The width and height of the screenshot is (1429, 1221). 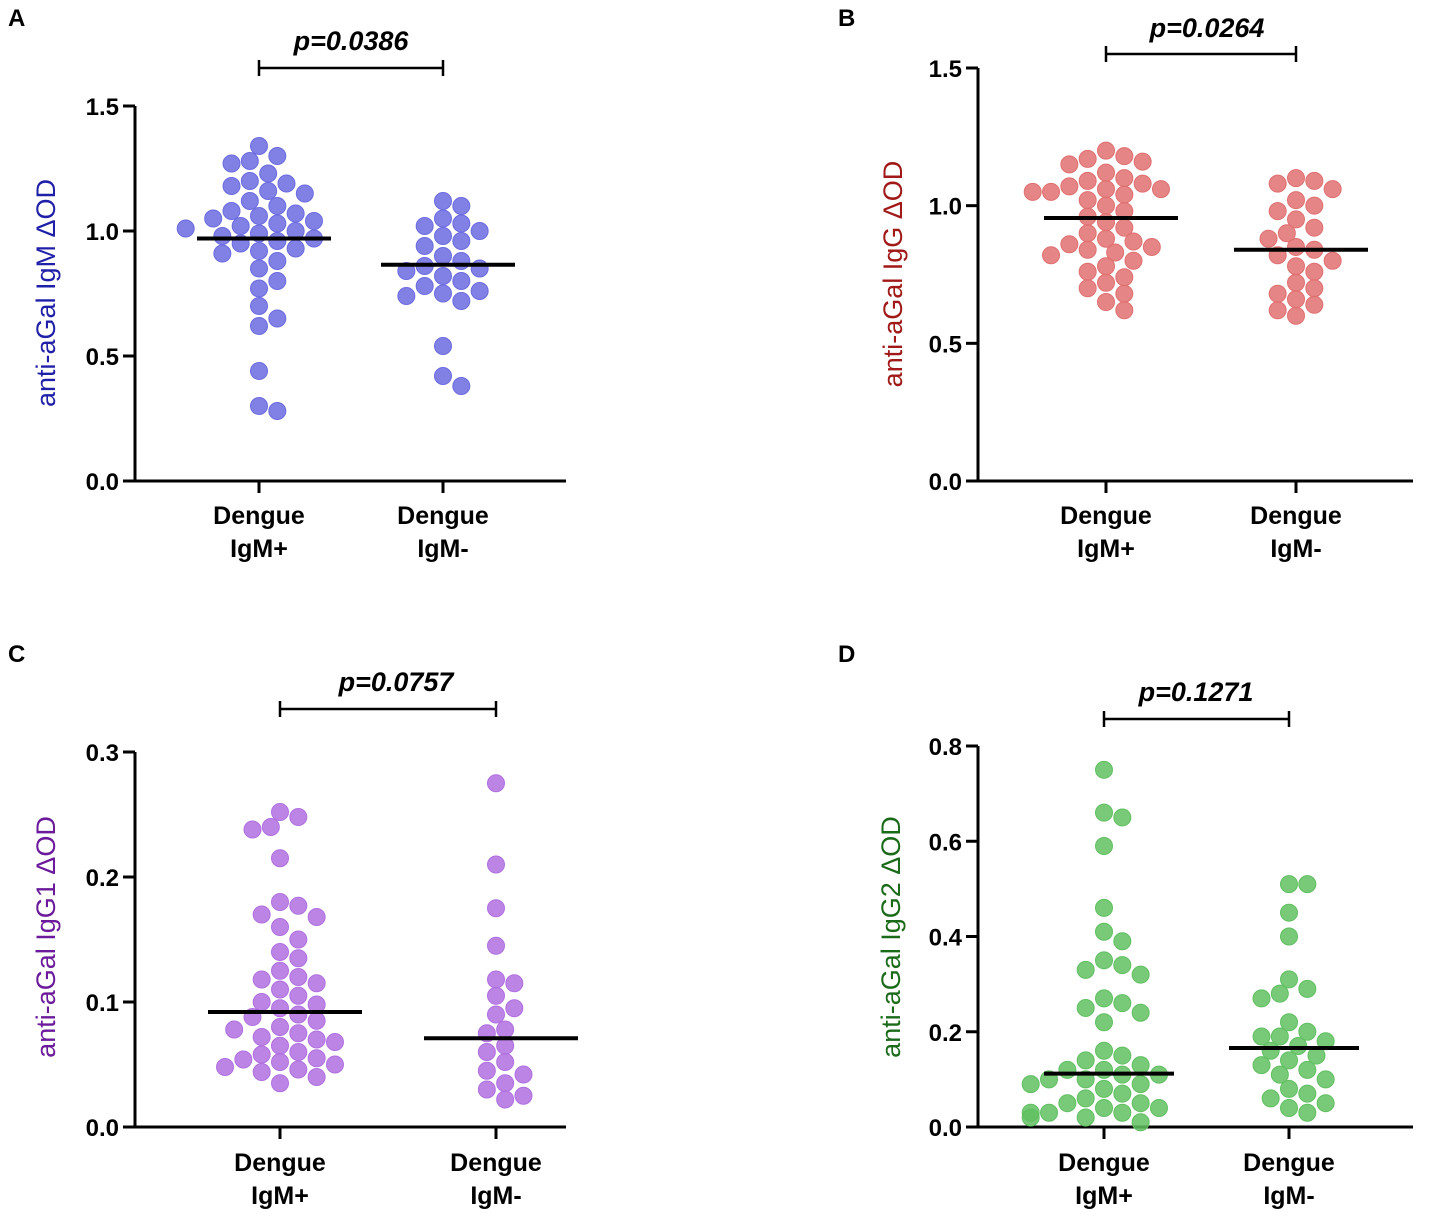 I want to click on panel-letter: D, so click(x=846, y=654).